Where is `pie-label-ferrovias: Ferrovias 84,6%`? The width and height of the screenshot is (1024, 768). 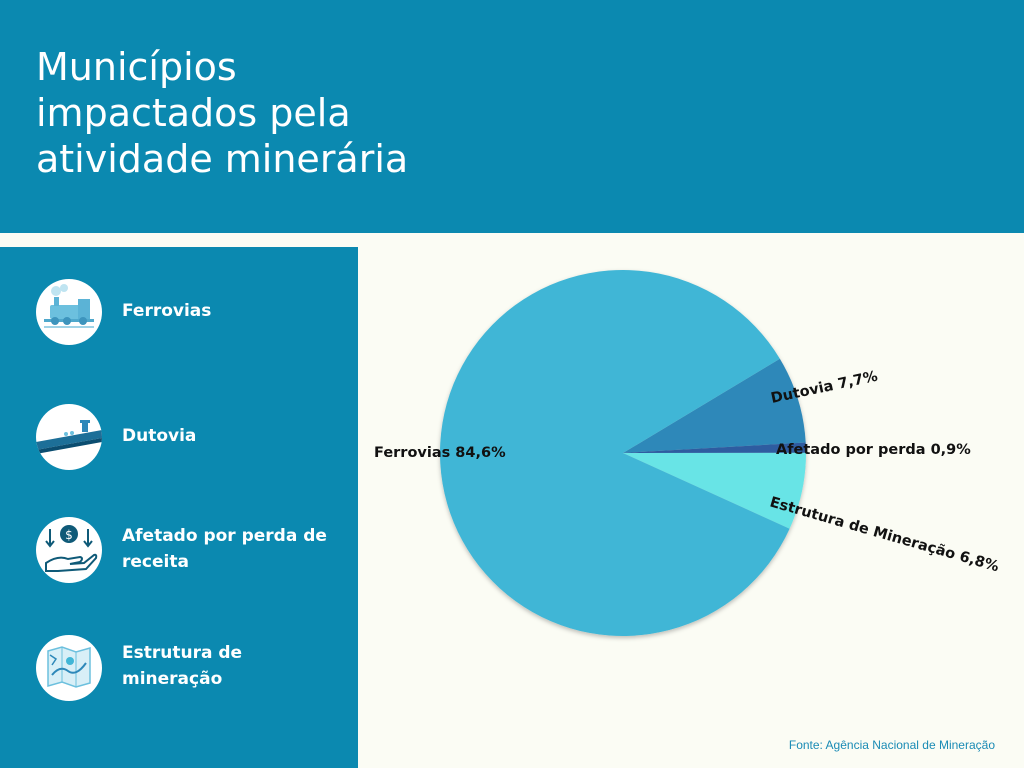
pie-label-ferrovias: Ferrovias 84,6% is located at coordinates (440, 453).